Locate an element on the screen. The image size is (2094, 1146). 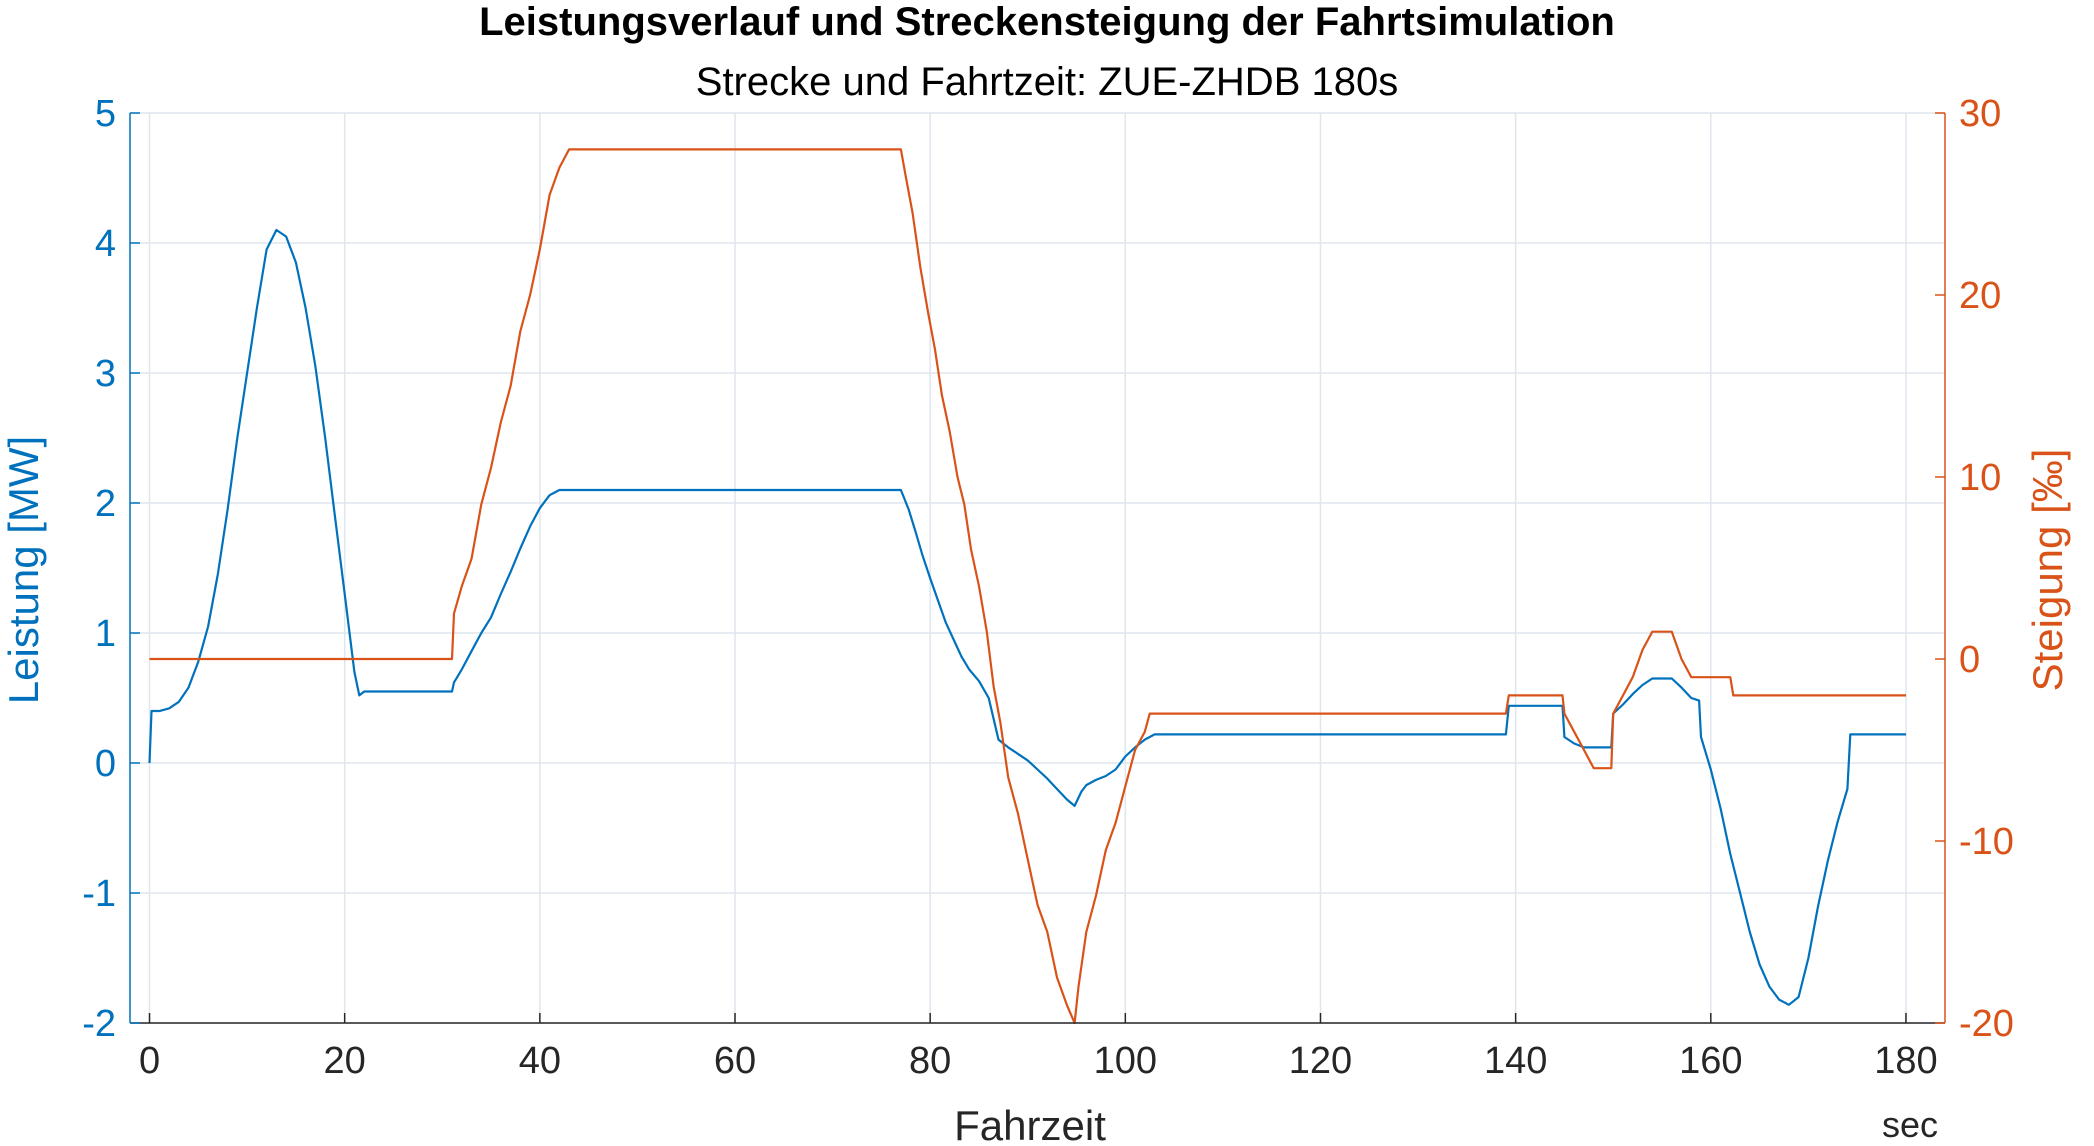
y-left-tick-label: 0 is located at coordinates (105, 764).